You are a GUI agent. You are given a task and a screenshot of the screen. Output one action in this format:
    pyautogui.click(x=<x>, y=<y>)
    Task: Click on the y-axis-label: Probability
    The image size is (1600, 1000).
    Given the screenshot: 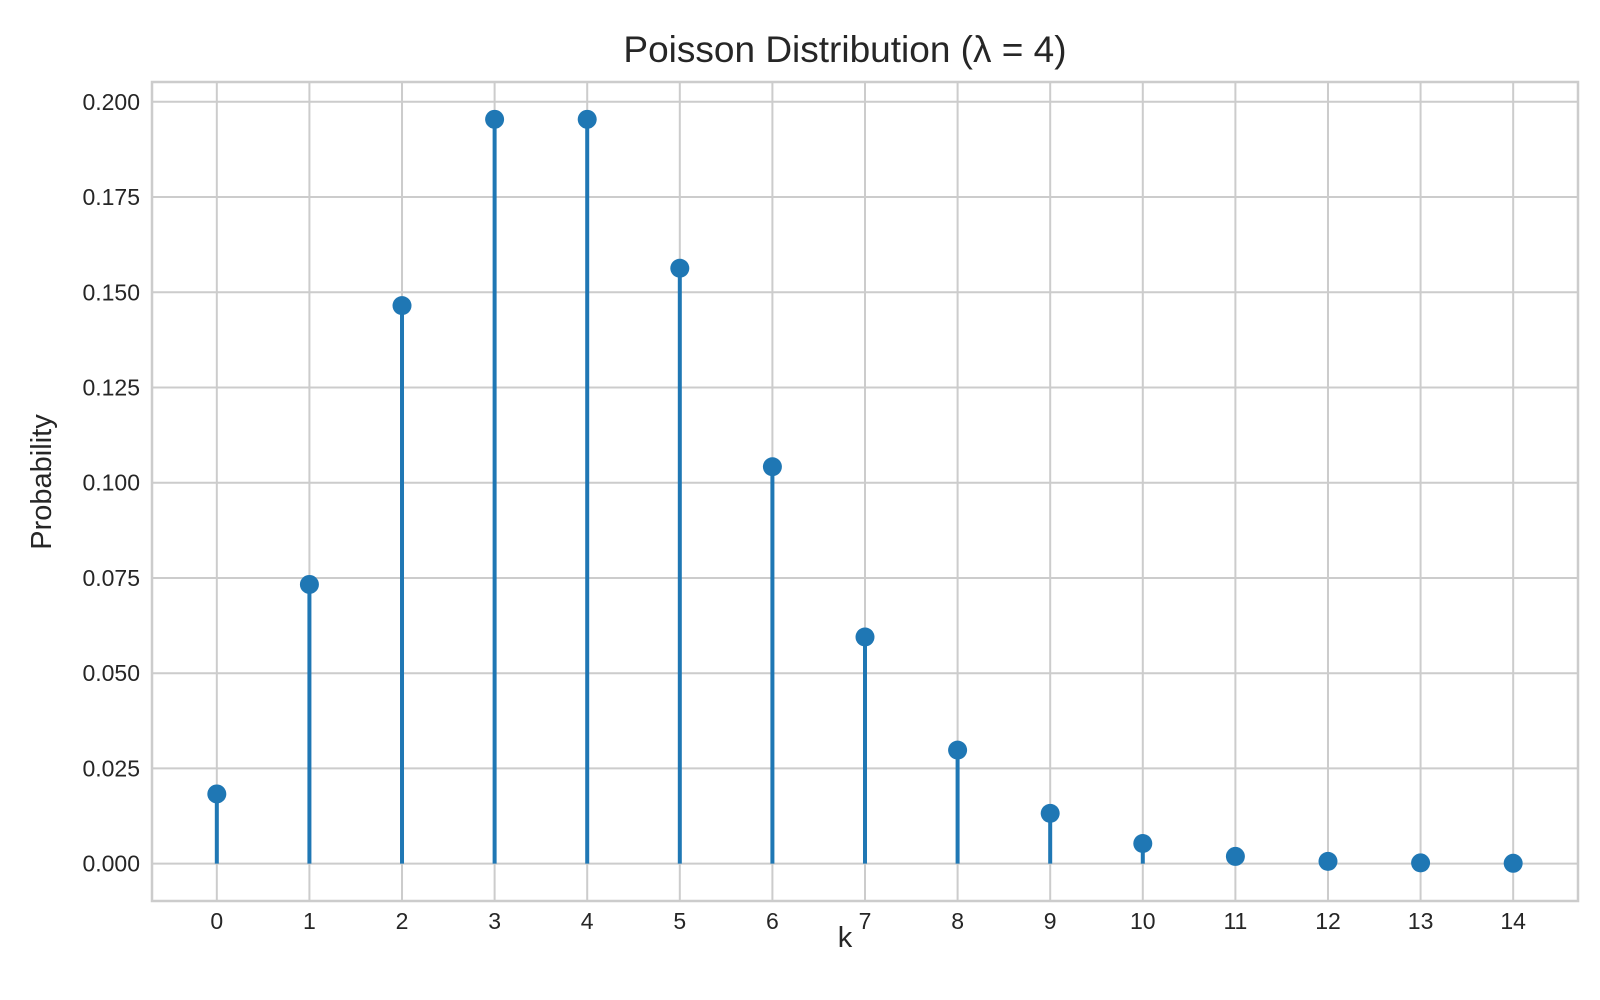 What is the action you would take?
    pyautogui.click(x=42, y=482)
    